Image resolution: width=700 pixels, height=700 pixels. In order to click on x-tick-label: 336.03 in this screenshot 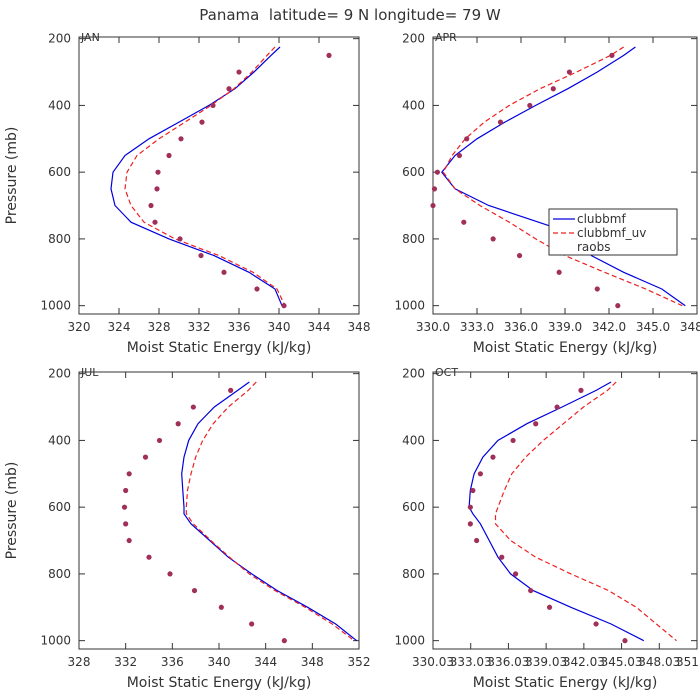, I will do `click(508, 662)`.